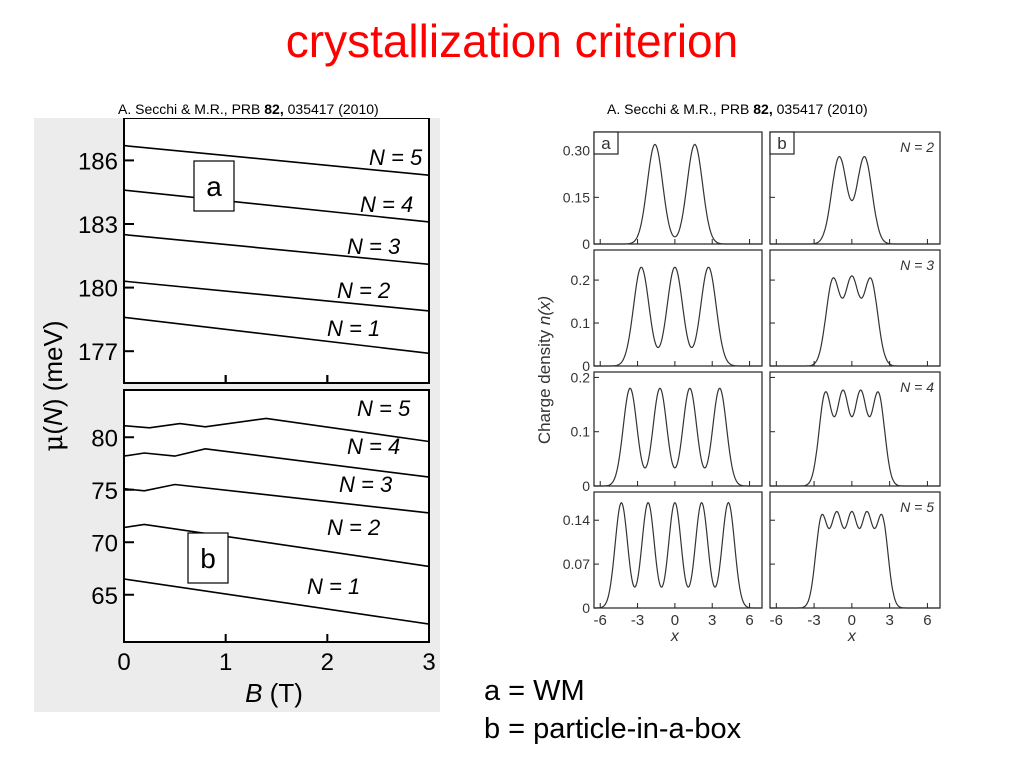 This screenshot has width=1024, height=768. I want to click on caption-box: b = particle-in-a-box, so click(613, 729).